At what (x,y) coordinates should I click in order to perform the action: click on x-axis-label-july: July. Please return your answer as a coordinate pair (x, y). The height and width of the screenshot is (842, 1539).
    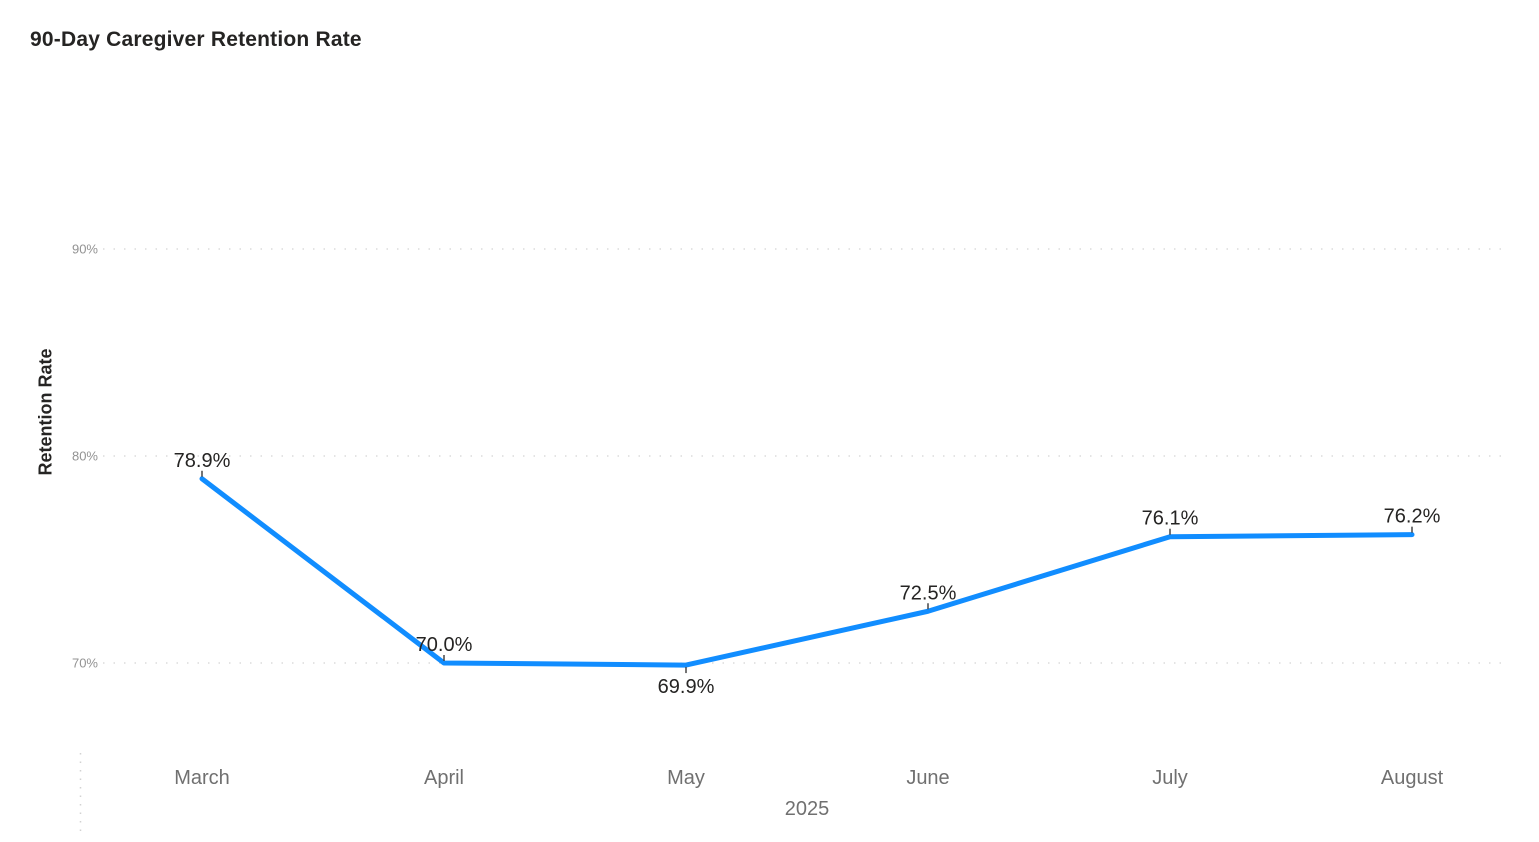
    Looking at the image, I should click on (1170, 778).